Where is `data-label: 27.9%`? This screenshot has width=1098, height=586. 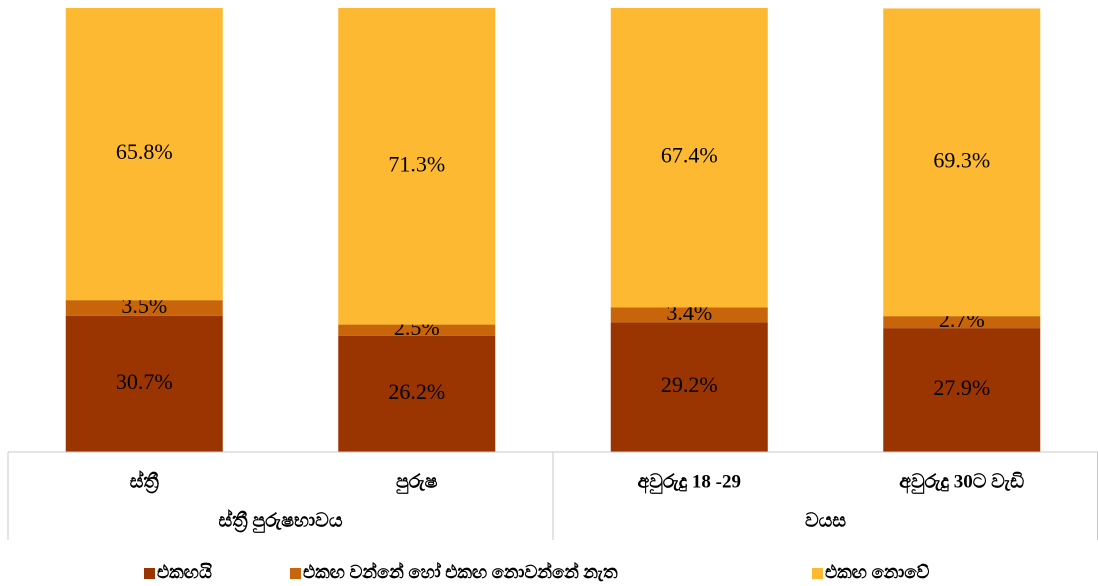 data-label: 27.9% is located at coordinates (961, 387).